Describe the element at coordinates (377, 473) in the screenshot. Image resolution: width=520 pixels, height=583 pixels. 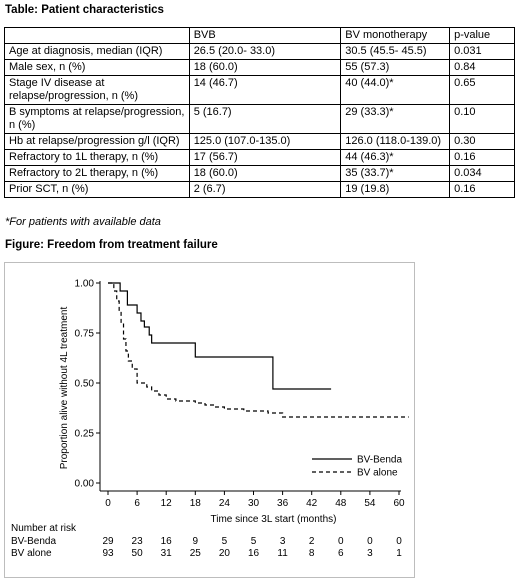
I see `legend-label: BV alone` at that location.